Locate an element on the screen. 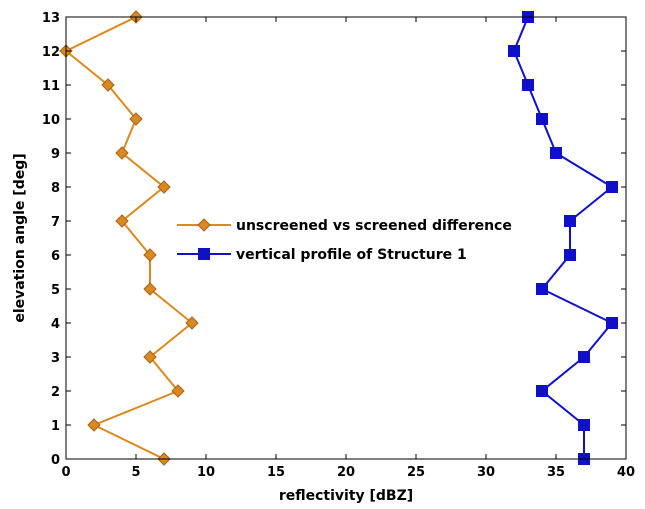 This screenshot has width=645, height=509. x-tick-label: 5 is located at coordinates (135, 472).